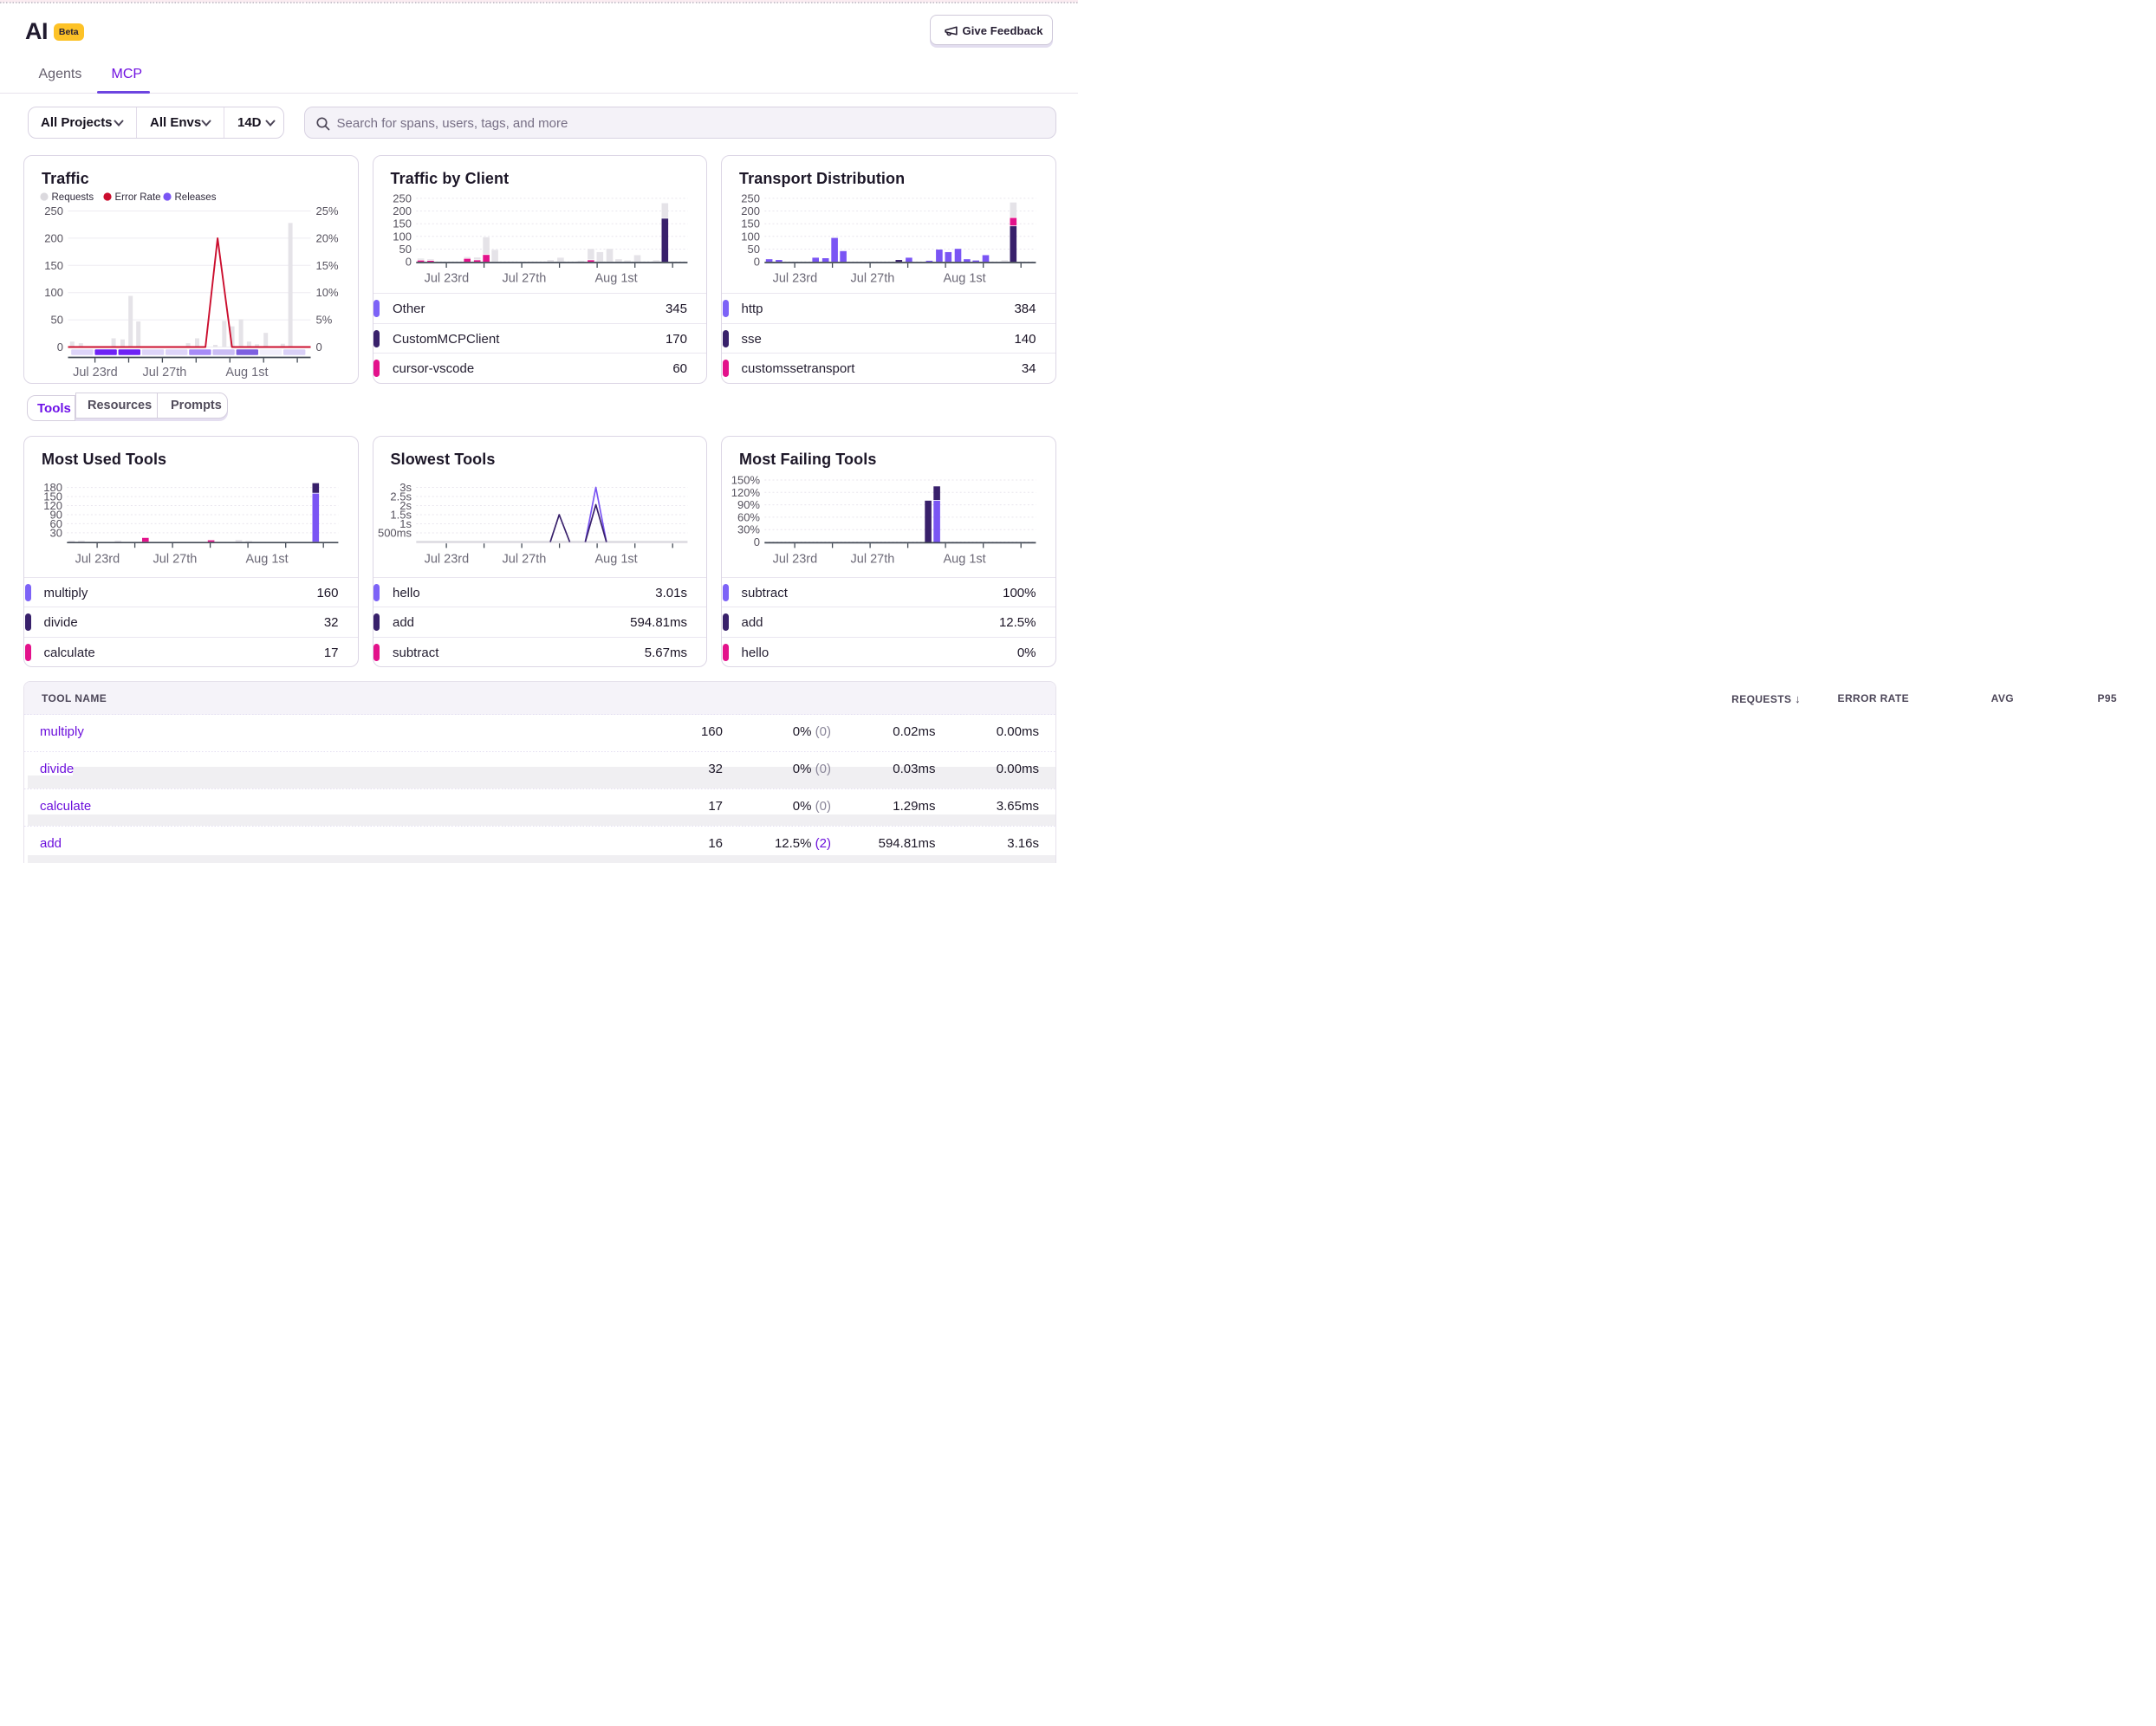  Describe the element at coordinates (56, 522) in the screenshot. I see `svg-text: 60` at that location.